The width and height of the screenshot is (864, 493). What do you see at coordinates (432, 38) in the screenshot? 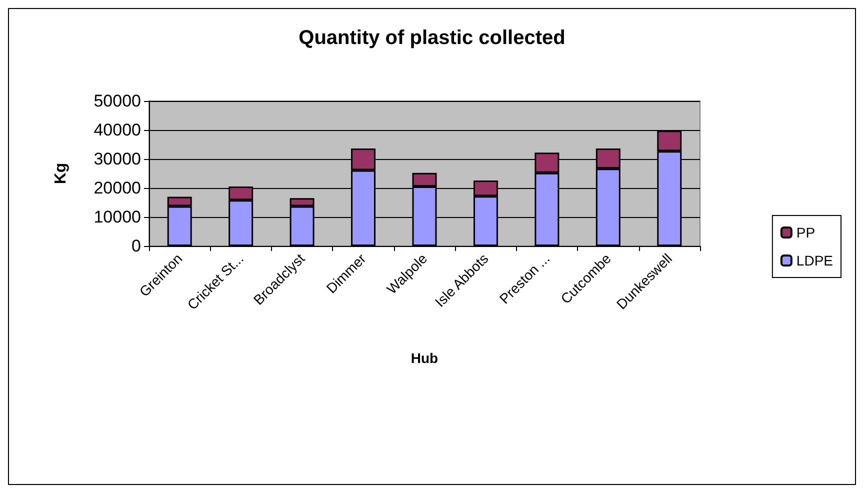
I see `chart-title: Quantity of plastic collected` at bounding box center [432, 38].